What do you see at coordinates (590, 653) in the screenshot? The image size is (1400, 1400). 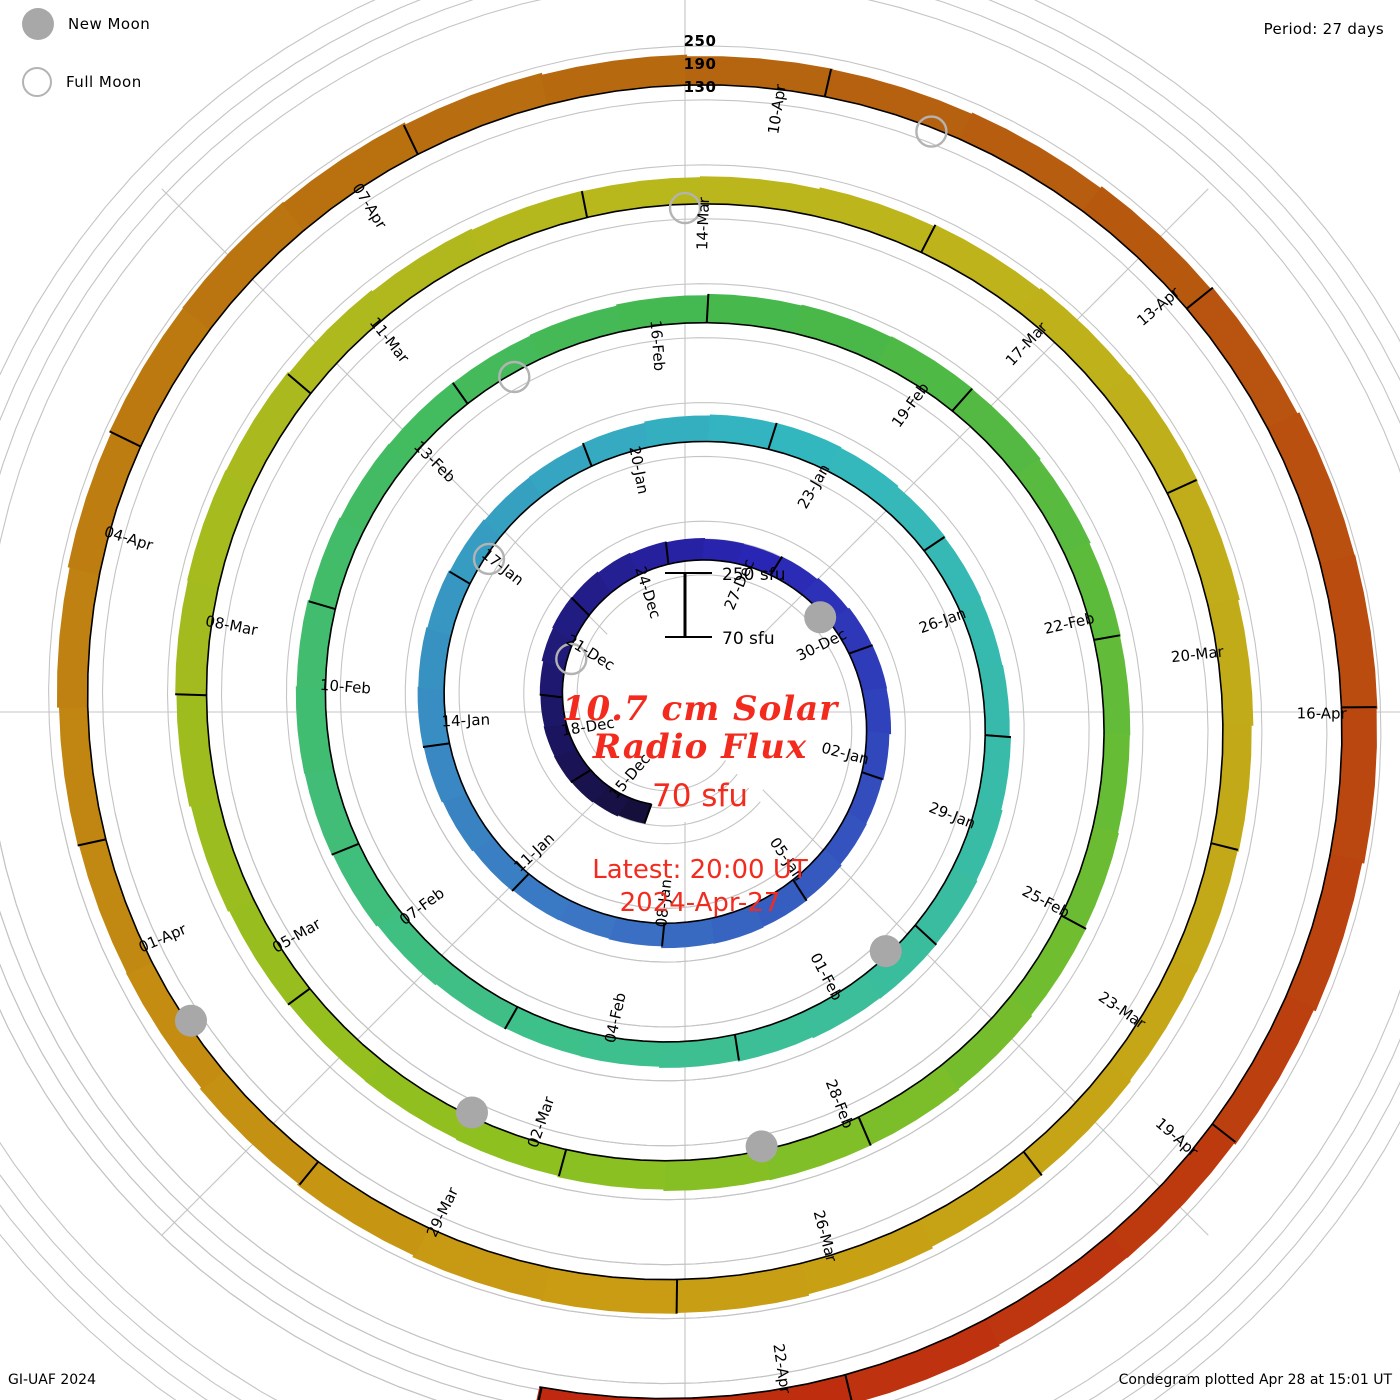 I see `date-label: 21-Dec` at bounding box center [590, 653].